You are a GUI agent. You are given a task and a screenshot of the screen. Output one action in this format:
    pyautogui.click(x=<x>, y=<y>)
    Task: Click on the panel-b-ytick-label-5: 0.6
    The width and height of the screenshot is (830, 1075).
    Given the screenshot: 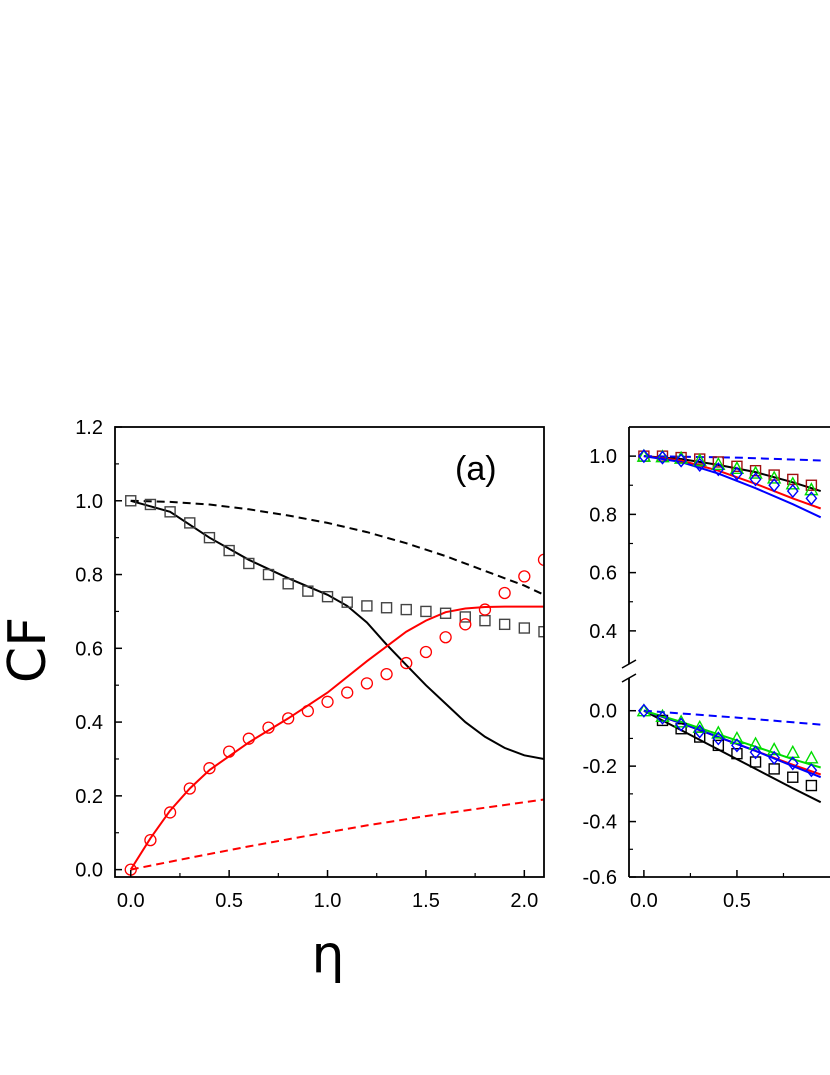 What is the action you would take?
    pyautogui.click(x=603, y=574)
    